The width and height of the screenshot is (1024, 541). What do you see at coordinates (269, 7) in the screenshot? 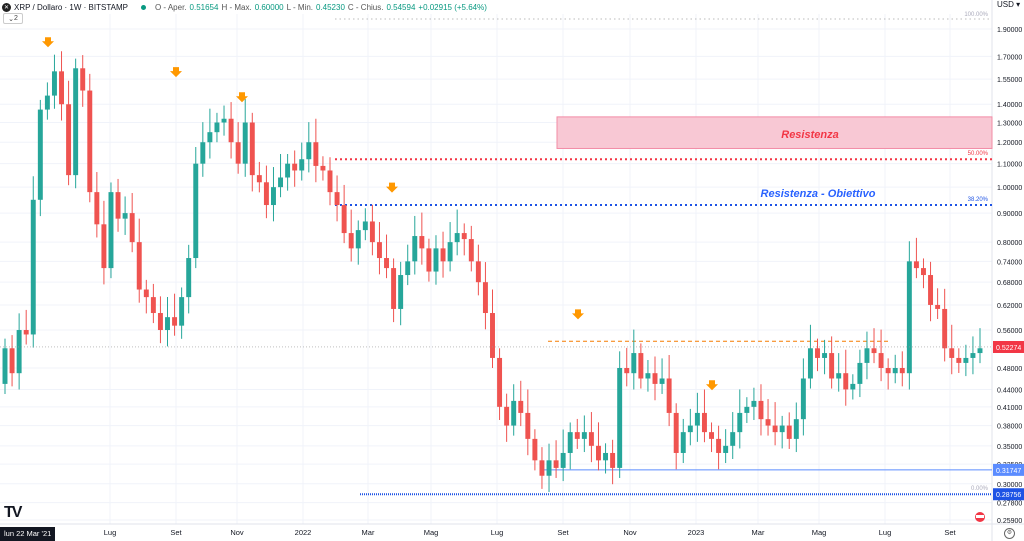
I see `high-value: 0.60000` at bounding box center [269, 7].